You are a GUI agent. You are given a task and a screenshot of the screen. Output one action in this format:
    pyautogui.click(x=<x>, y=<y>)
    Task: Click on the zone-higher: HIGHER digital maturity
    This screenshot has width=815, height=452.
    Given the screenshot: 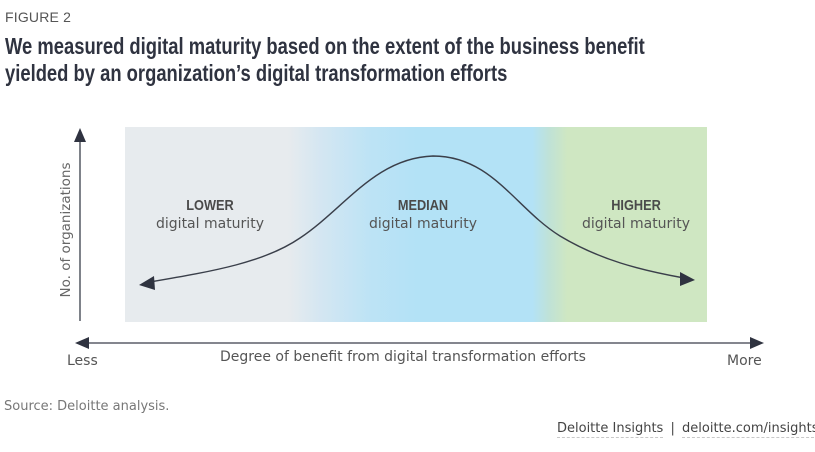 What is the action you would take?
    pyautogui.click(x=636, y=214)
    